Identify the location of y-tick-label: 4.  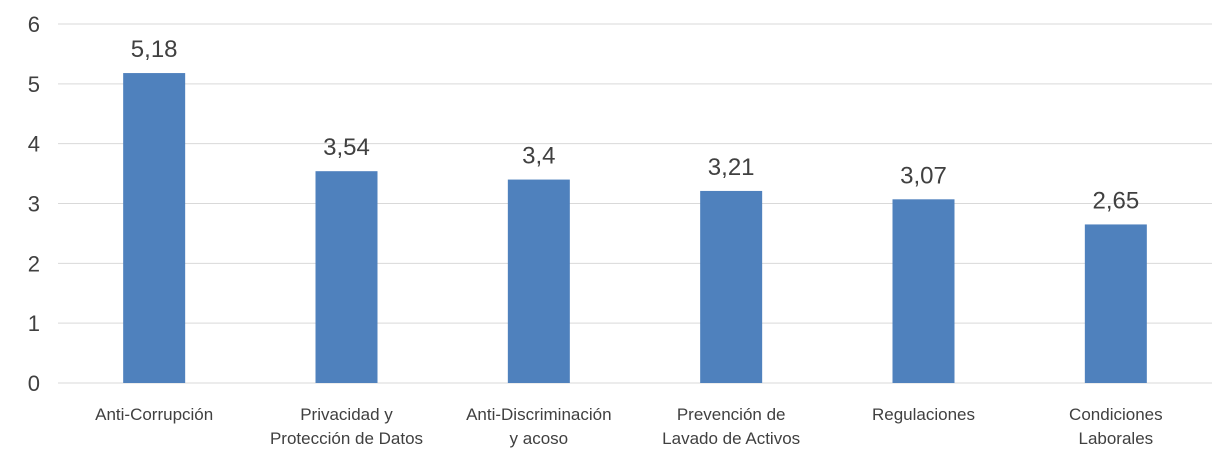
(34, 144).